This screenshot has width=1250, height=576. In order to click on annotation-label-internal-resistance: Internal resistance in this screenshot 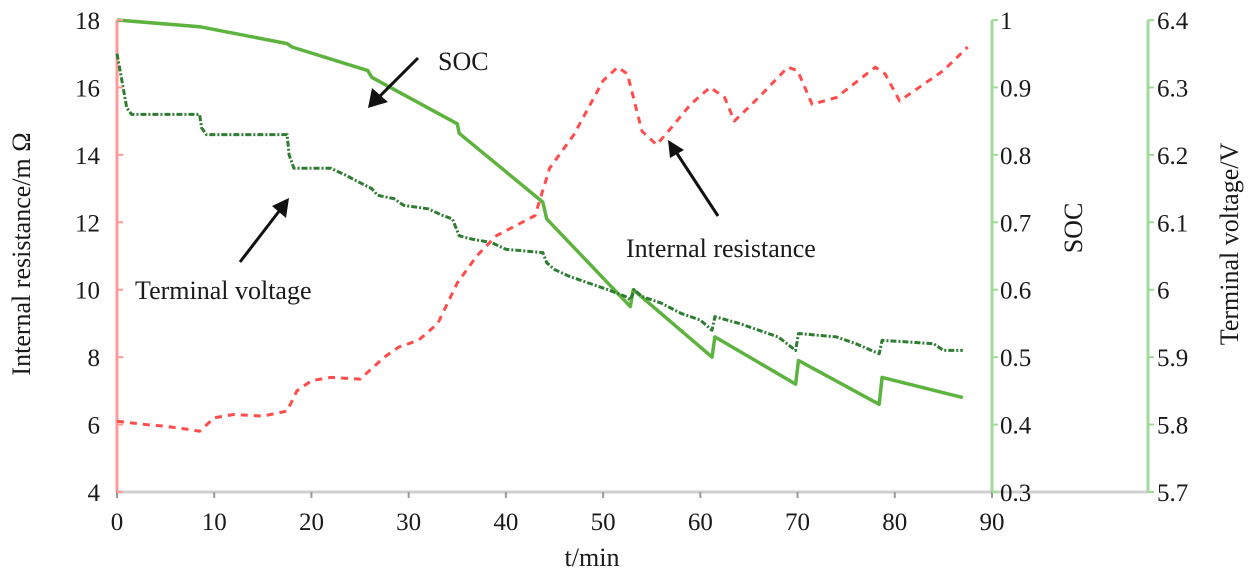, I will do `click(721, 248)`.